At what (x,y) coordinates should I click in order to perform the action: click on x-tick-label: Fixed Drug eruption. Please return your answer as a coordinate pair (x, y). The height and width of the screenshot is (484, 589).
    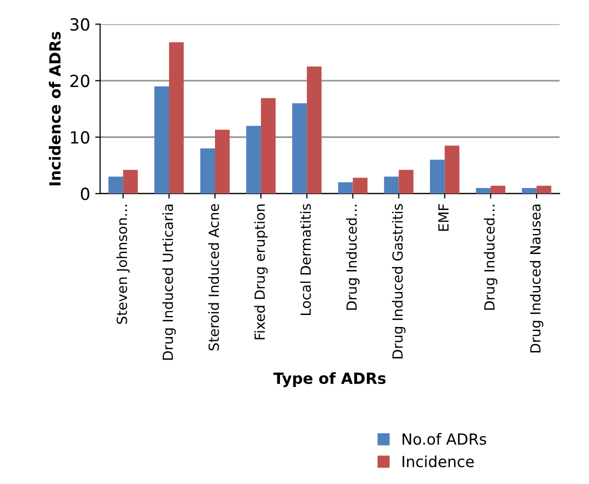
    Looking at the image, I should click on (261, 272).